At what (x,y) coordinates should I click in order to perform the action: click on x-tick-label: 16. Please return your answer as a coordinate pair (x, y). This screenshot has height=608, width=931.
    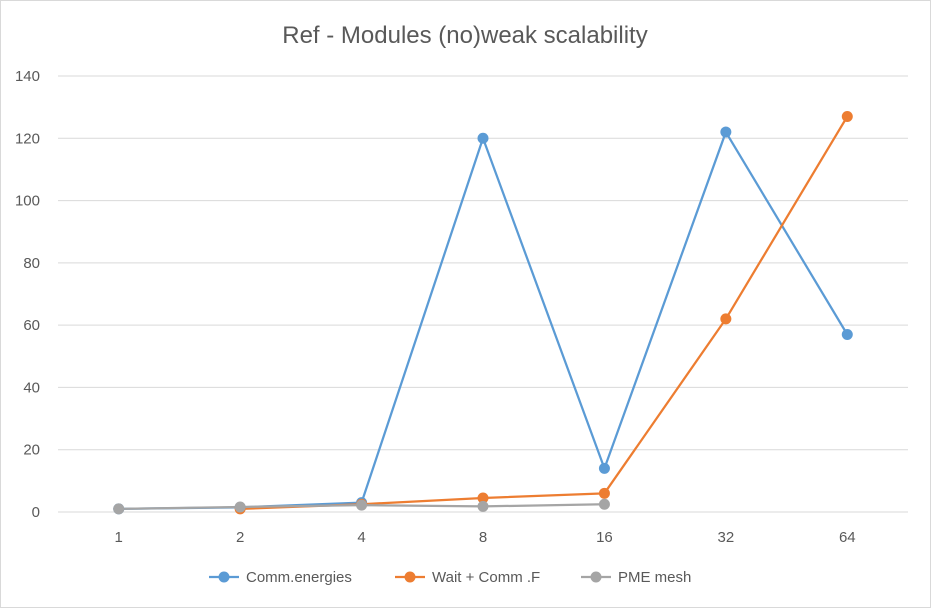
    Looking at the image, I should click on (604, 537).